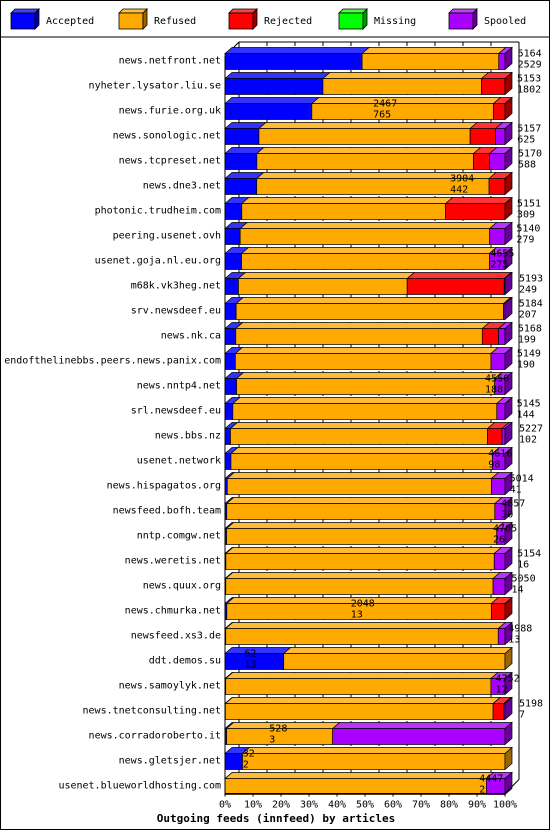  Describe the element at coordinates (351, 21) in the screenshot. I see `legend-swatch-missing` at that location.